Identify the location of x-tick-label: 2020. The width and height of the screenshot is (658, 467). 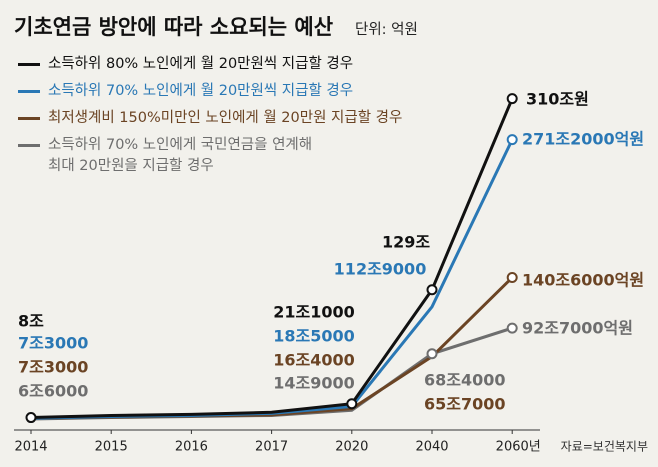
(351, 447).